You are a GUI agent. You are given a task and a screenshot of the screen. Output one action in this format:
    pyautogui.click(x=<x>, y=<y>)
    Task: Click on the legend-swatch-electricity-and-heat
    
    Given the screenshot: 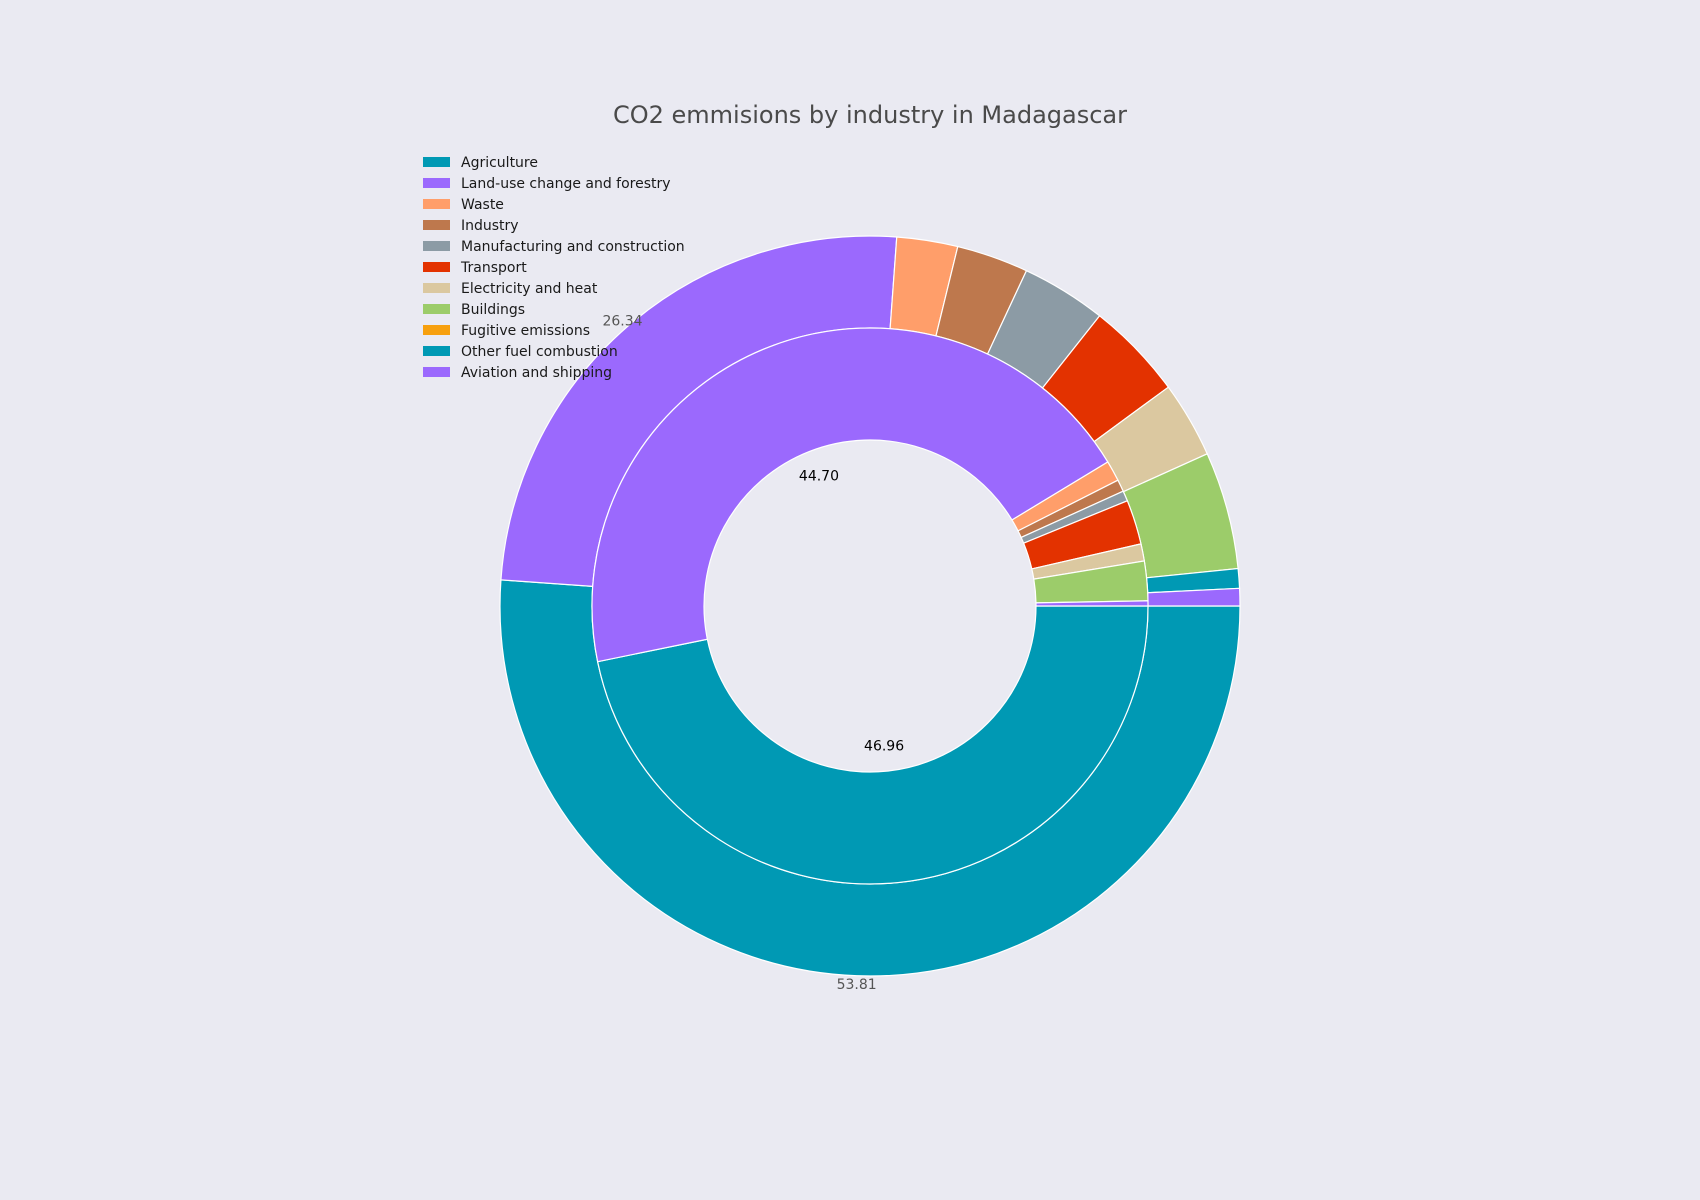 What is the action you would take?
    pyautogui.click(x=436, y=288)
    